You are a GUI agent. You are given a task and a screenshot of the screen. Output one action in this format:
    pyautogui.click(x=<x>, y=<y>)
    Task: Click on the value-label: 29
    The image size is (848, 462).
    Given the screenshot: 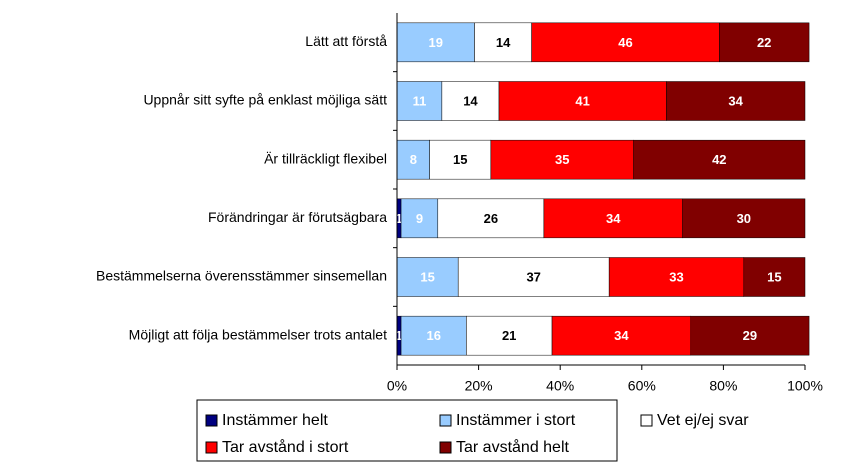 What is the action you would take?
    pyautogui.click(x=750, y=335)
    